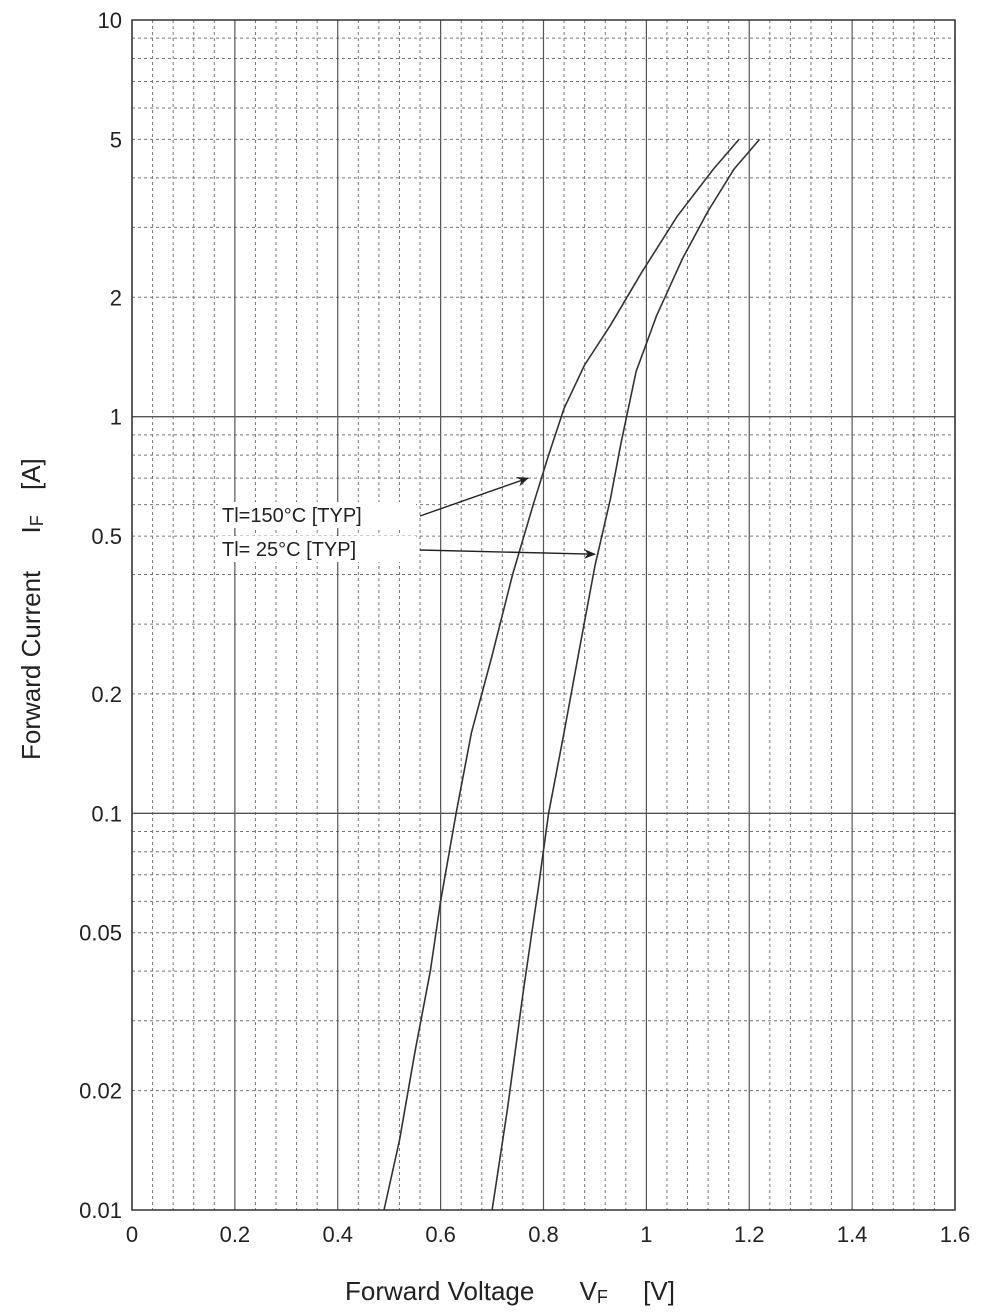 The width and height of the screenshot is (981, 1312). Describe the element at coordinates (106, 694) in the screenshot. I see `y-tick-label: 0.2` at that location.